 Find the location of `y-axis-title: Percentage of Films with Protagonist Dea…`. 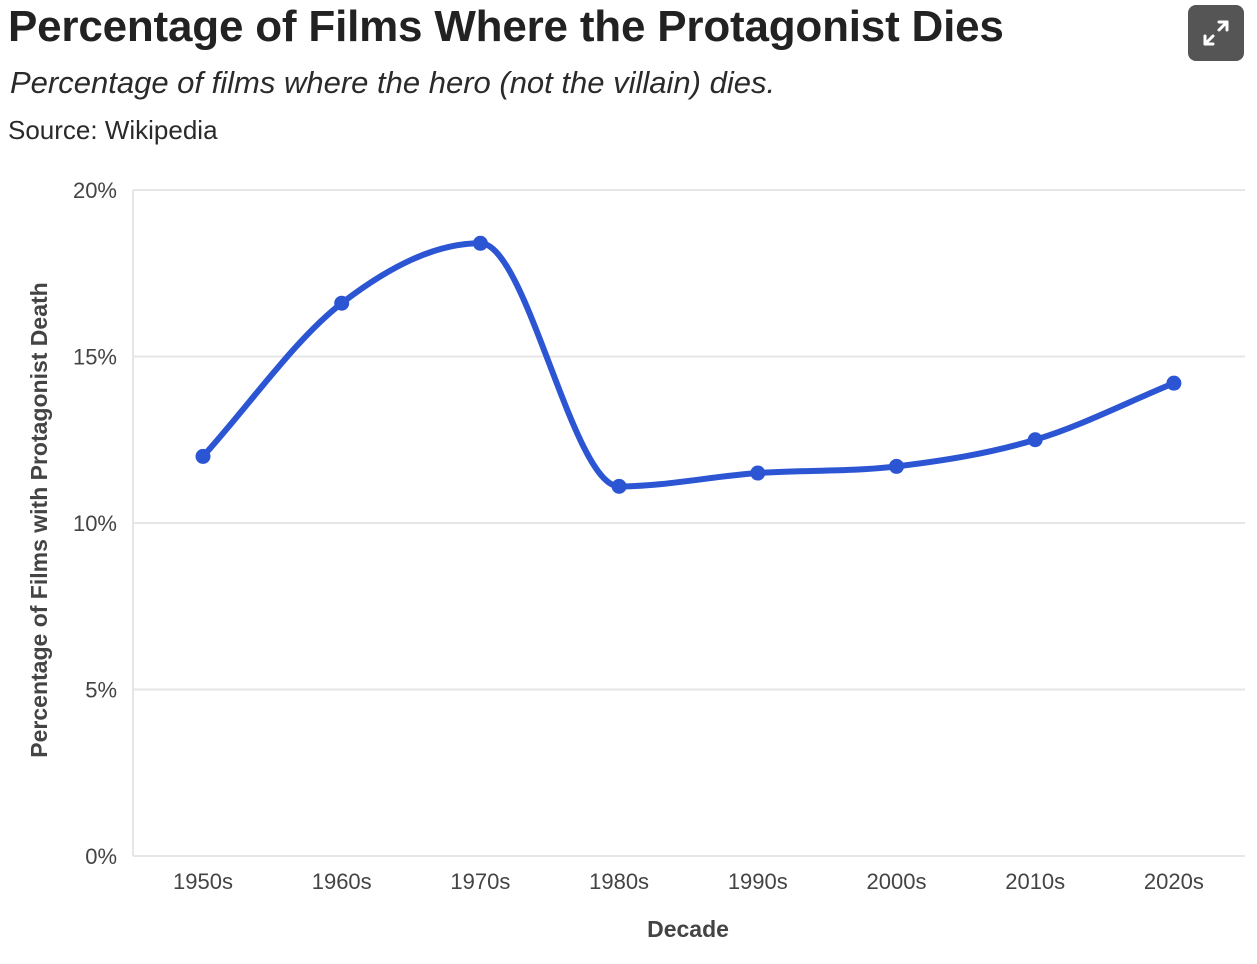

y-axis-title: Percentage of Films with Protagonist Dea… is located at coordinates (39, 519).